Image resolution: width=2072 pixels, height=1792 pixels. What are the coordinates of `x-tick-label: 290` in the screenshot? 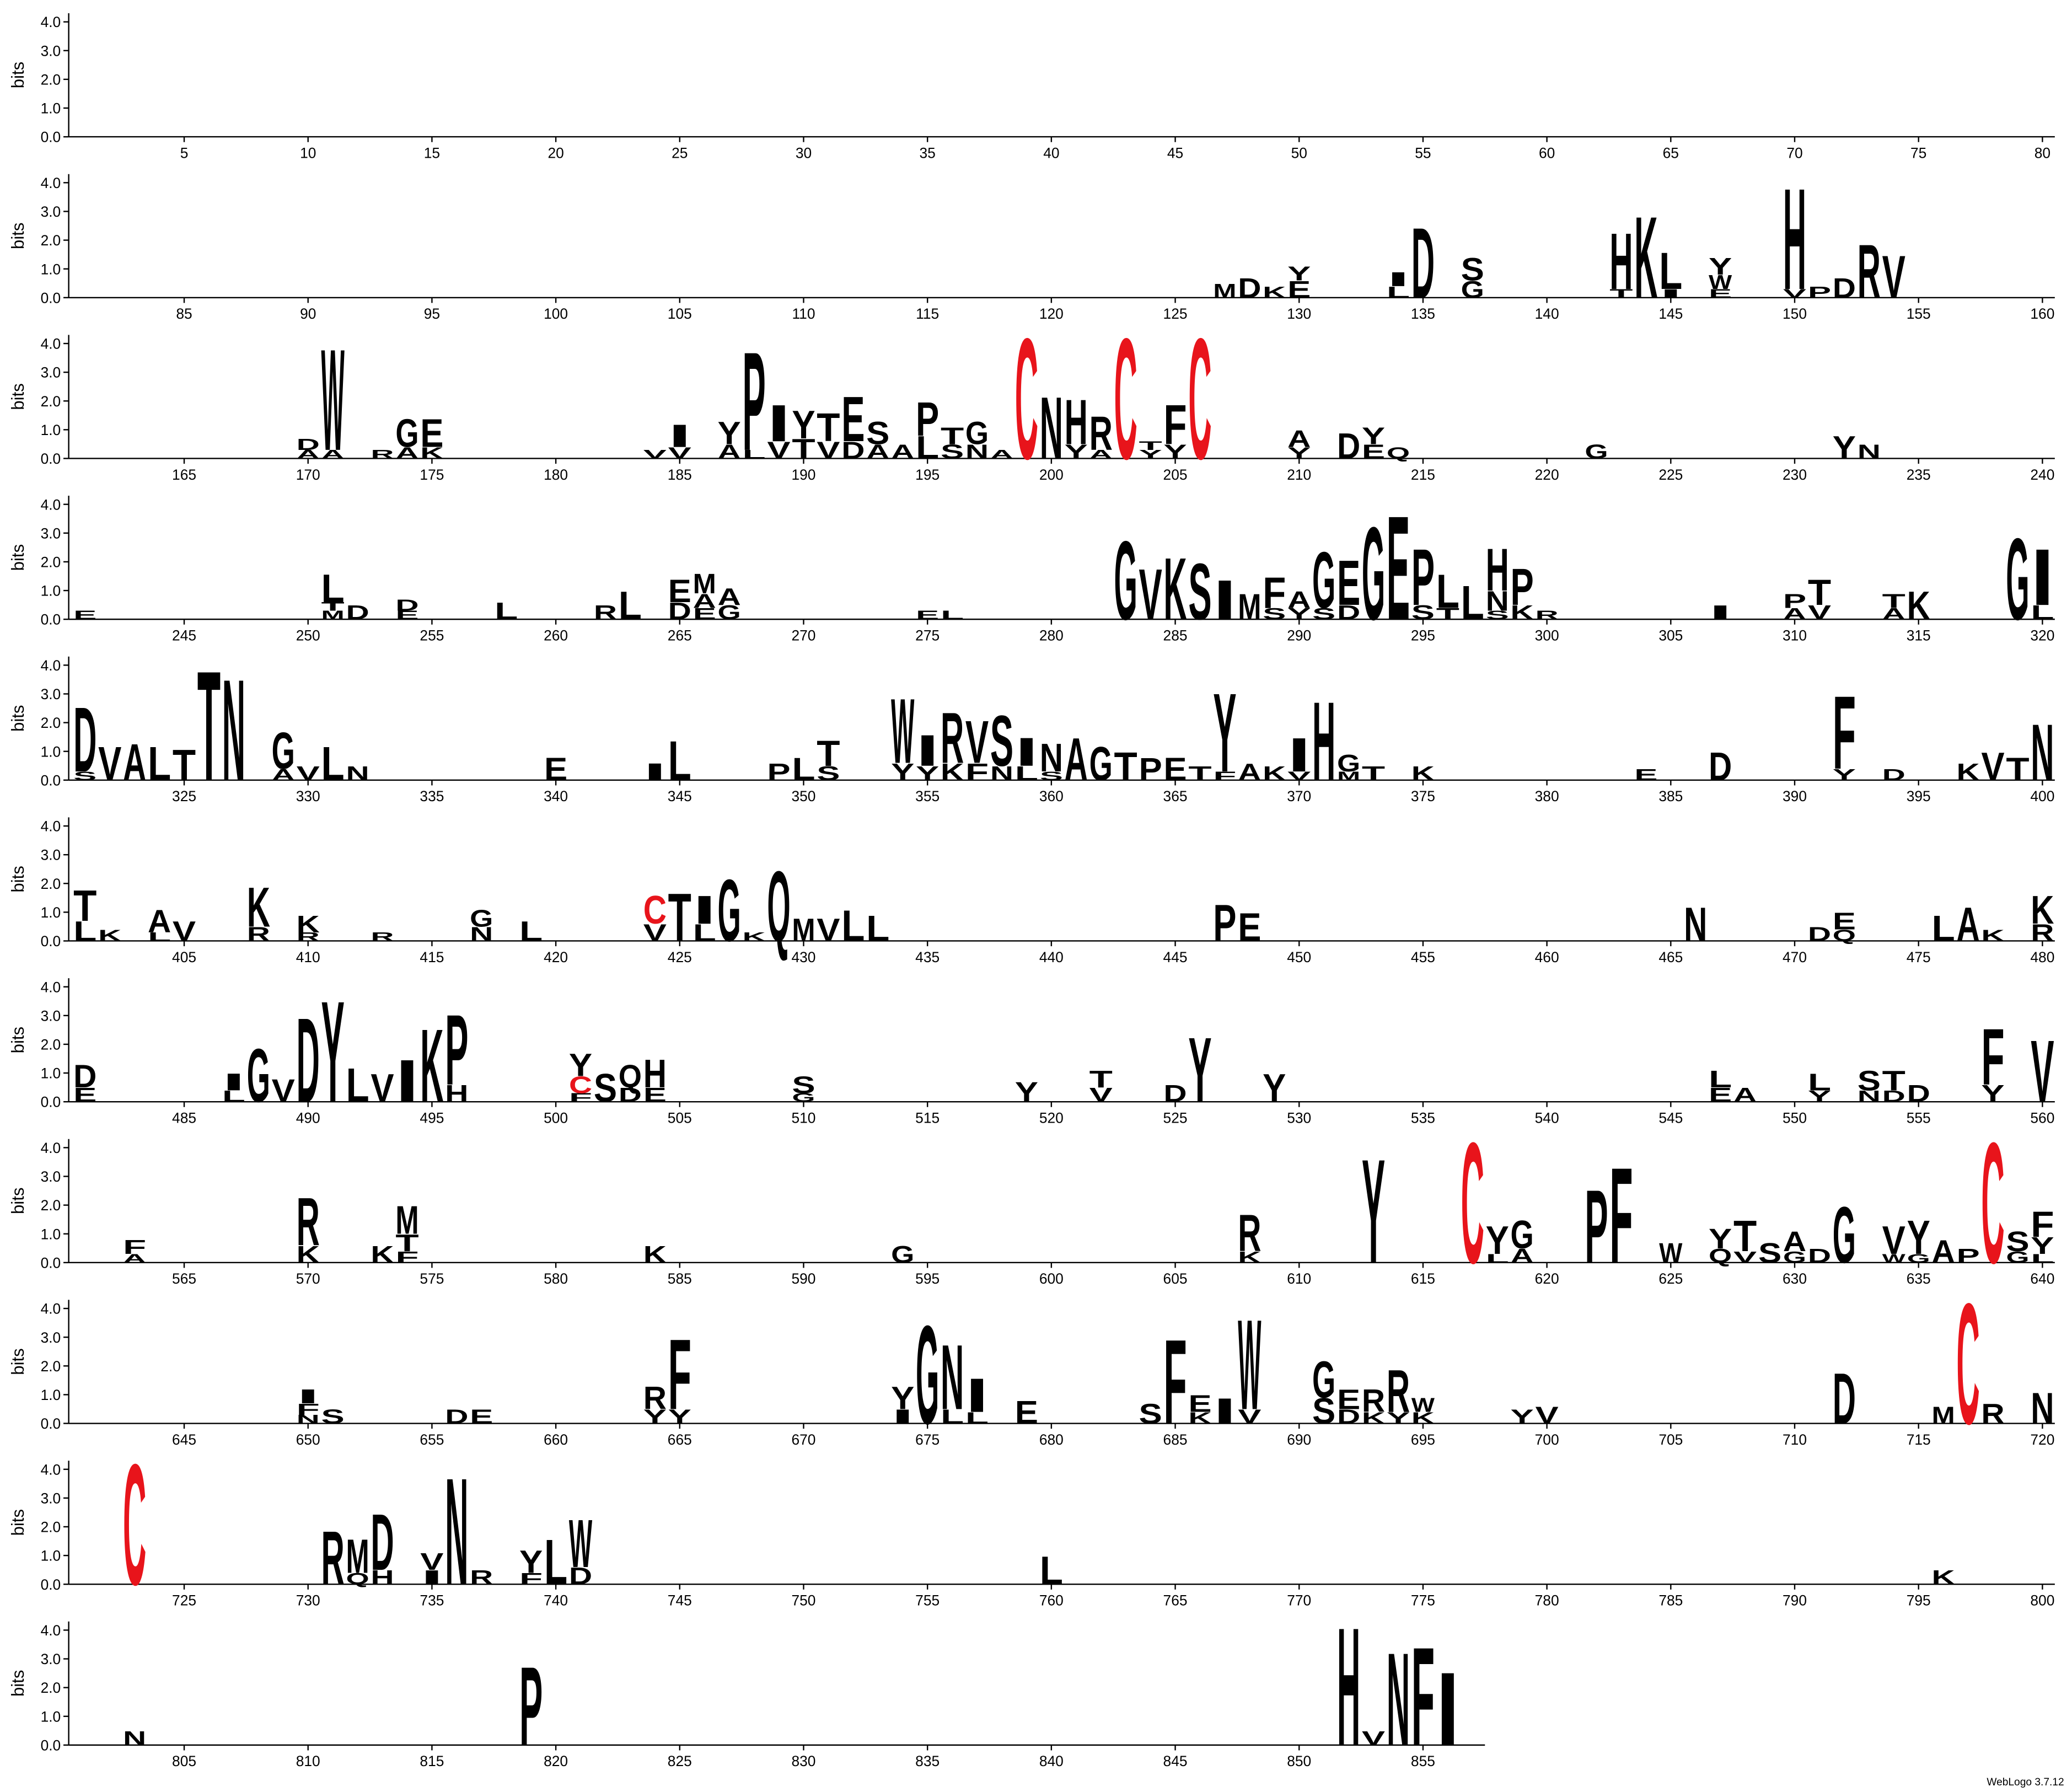 It's located at (1299, 635).